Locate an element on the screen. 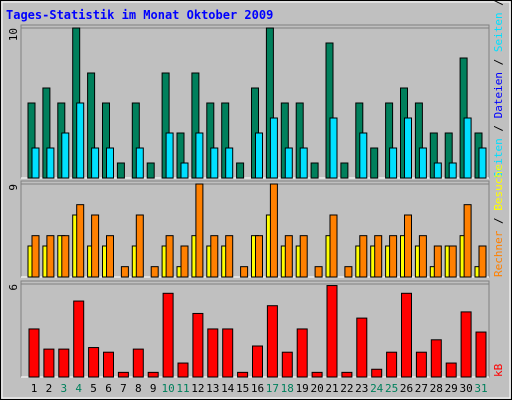 This screenshot has height=400, width=512. x-tick-label: 27 is located at coordinates (421, 388).